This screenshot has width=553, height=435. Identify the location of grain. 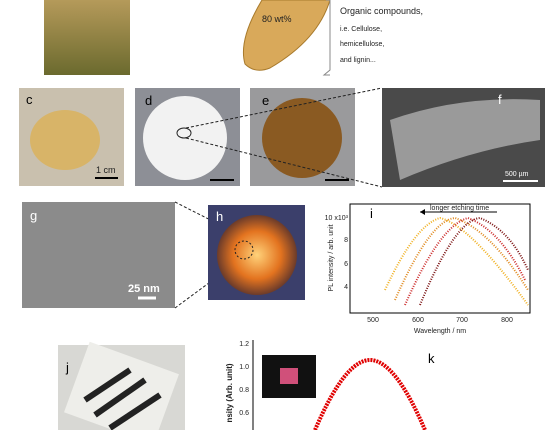
(286, 35).